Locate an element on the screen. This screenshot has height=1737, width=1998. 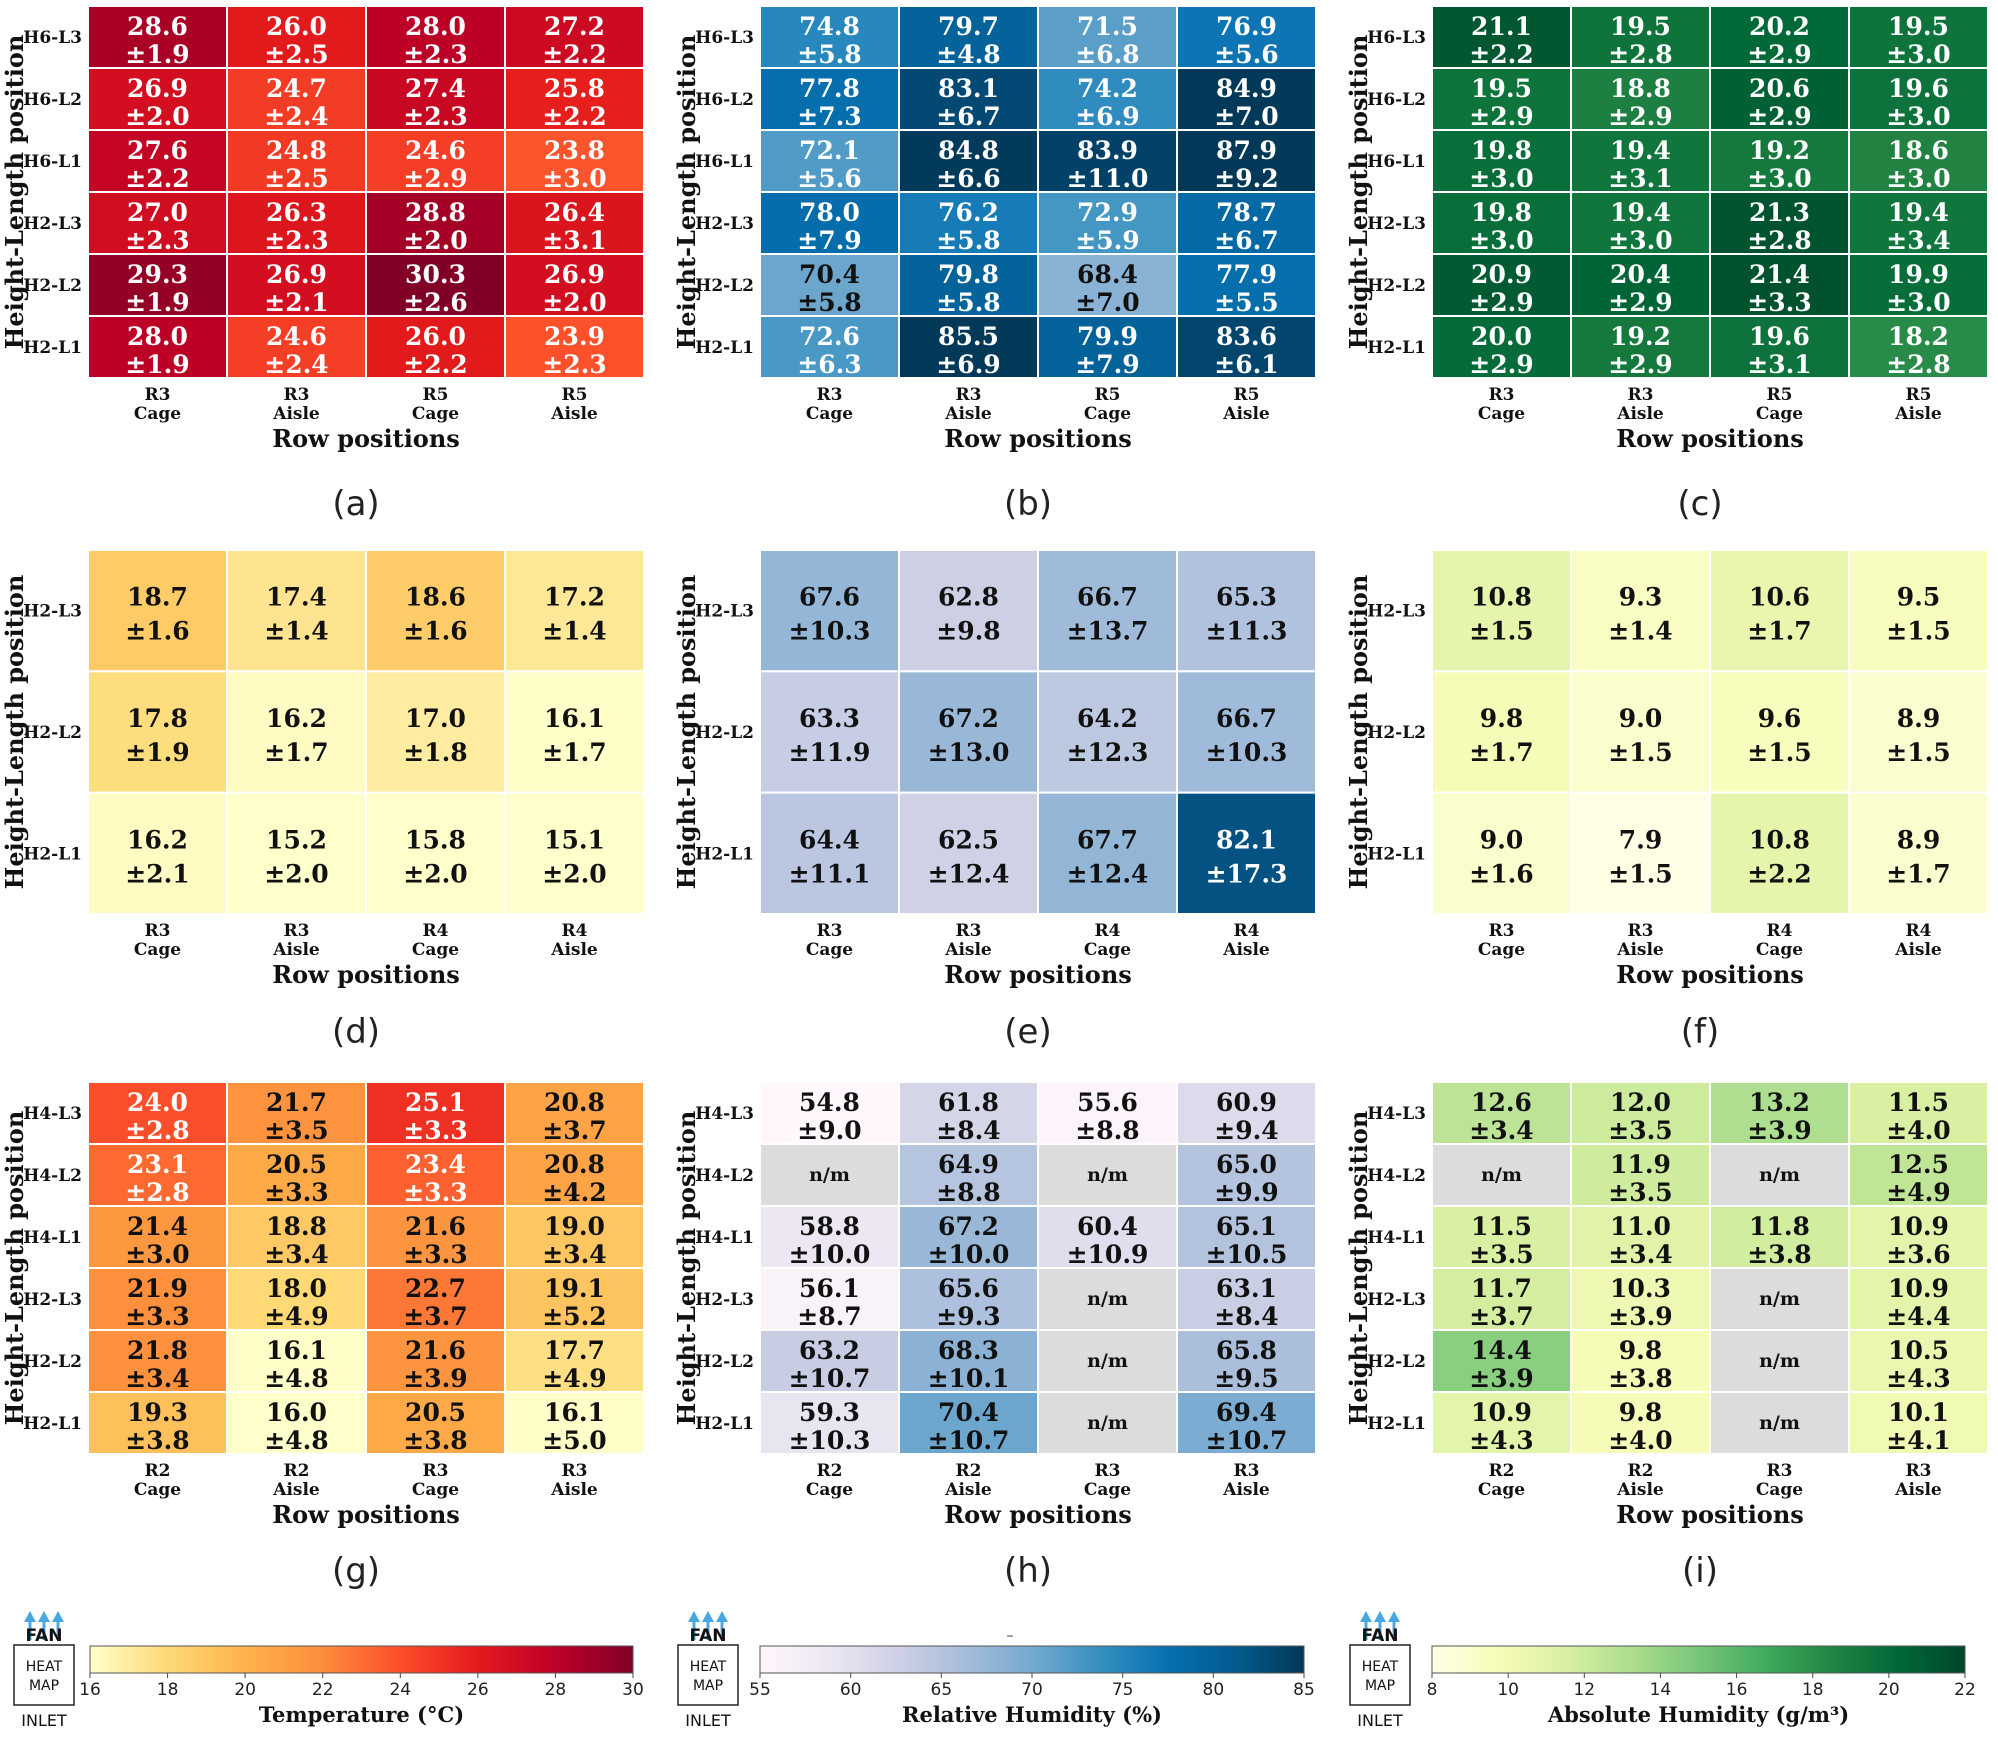
heatmap-cell: n/m is located at coordinates (1779, 1175).